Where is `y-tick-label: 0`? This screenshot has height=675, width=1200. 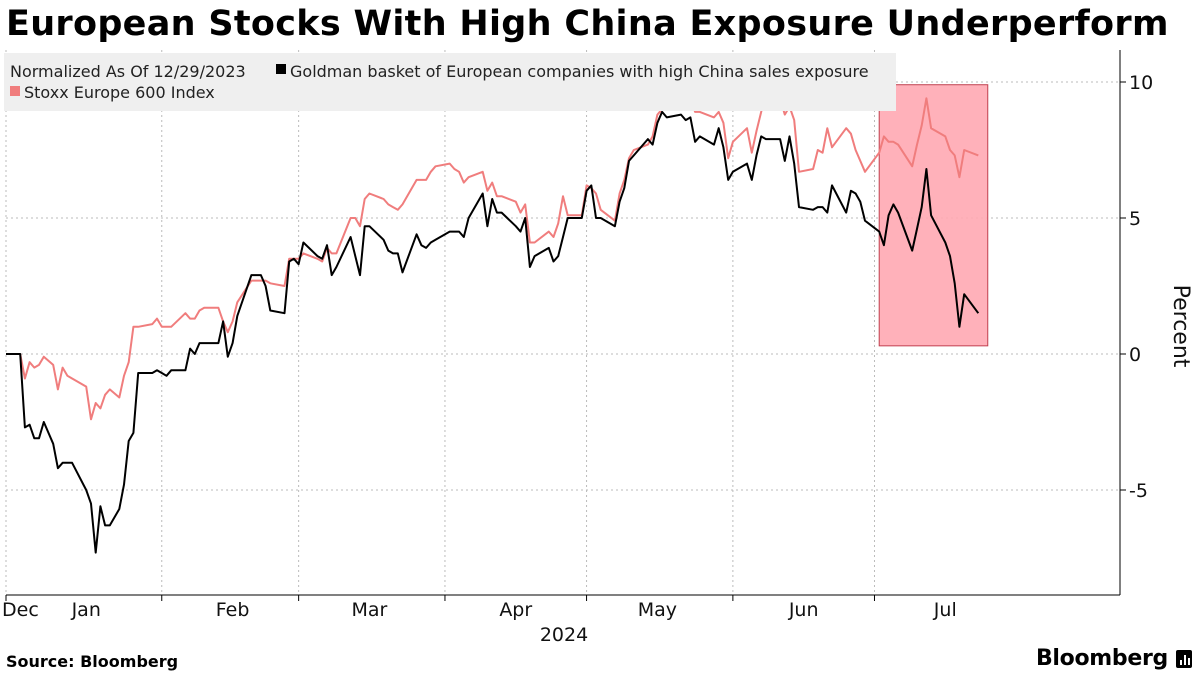 y-tick-label: 0 is located at coordinates (1135, 355).